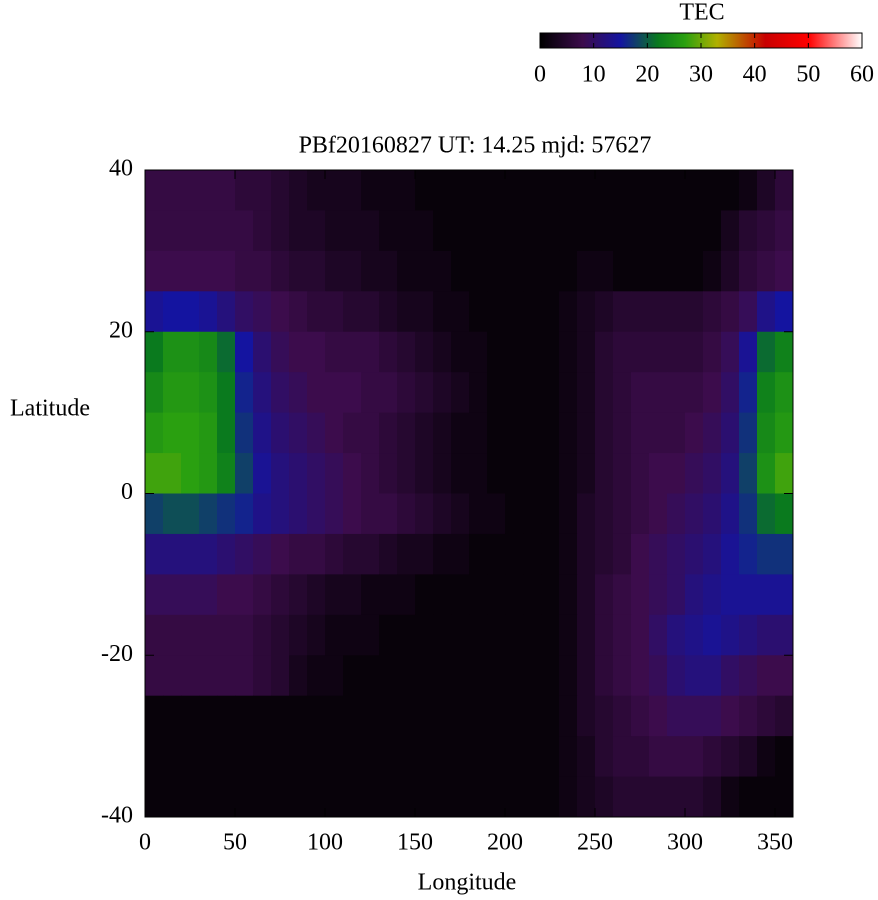  Describe the element at coordinates (127, 492) in the screenshot. I see `y-tick-label: 0` at that location.